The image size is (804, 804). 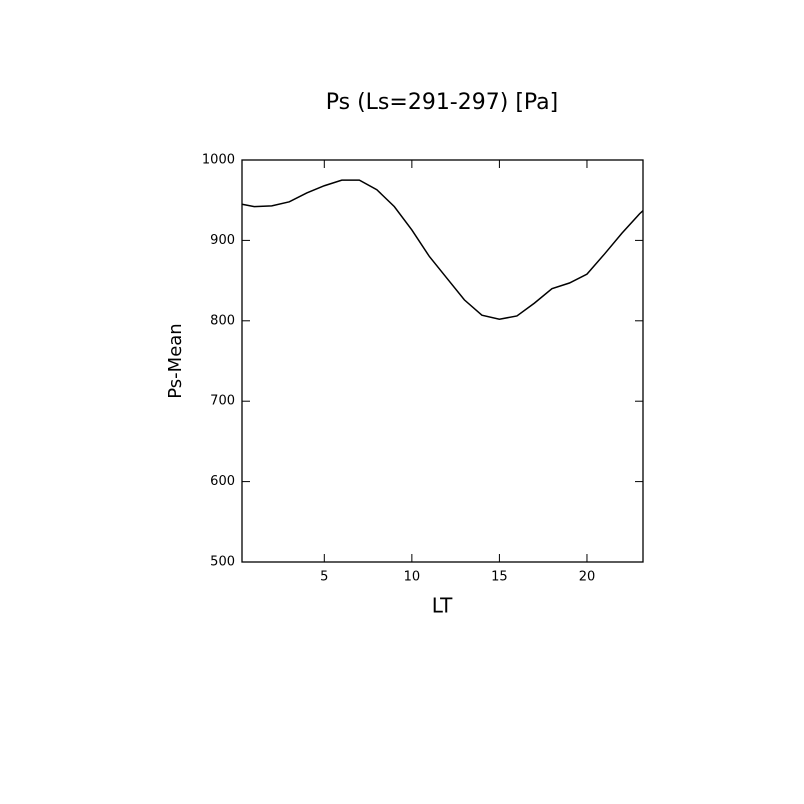 What do you see at coordinates (218, 160) in the screenshot?
I see `y-tick-label: 1000` at bounding box center [218, 160].